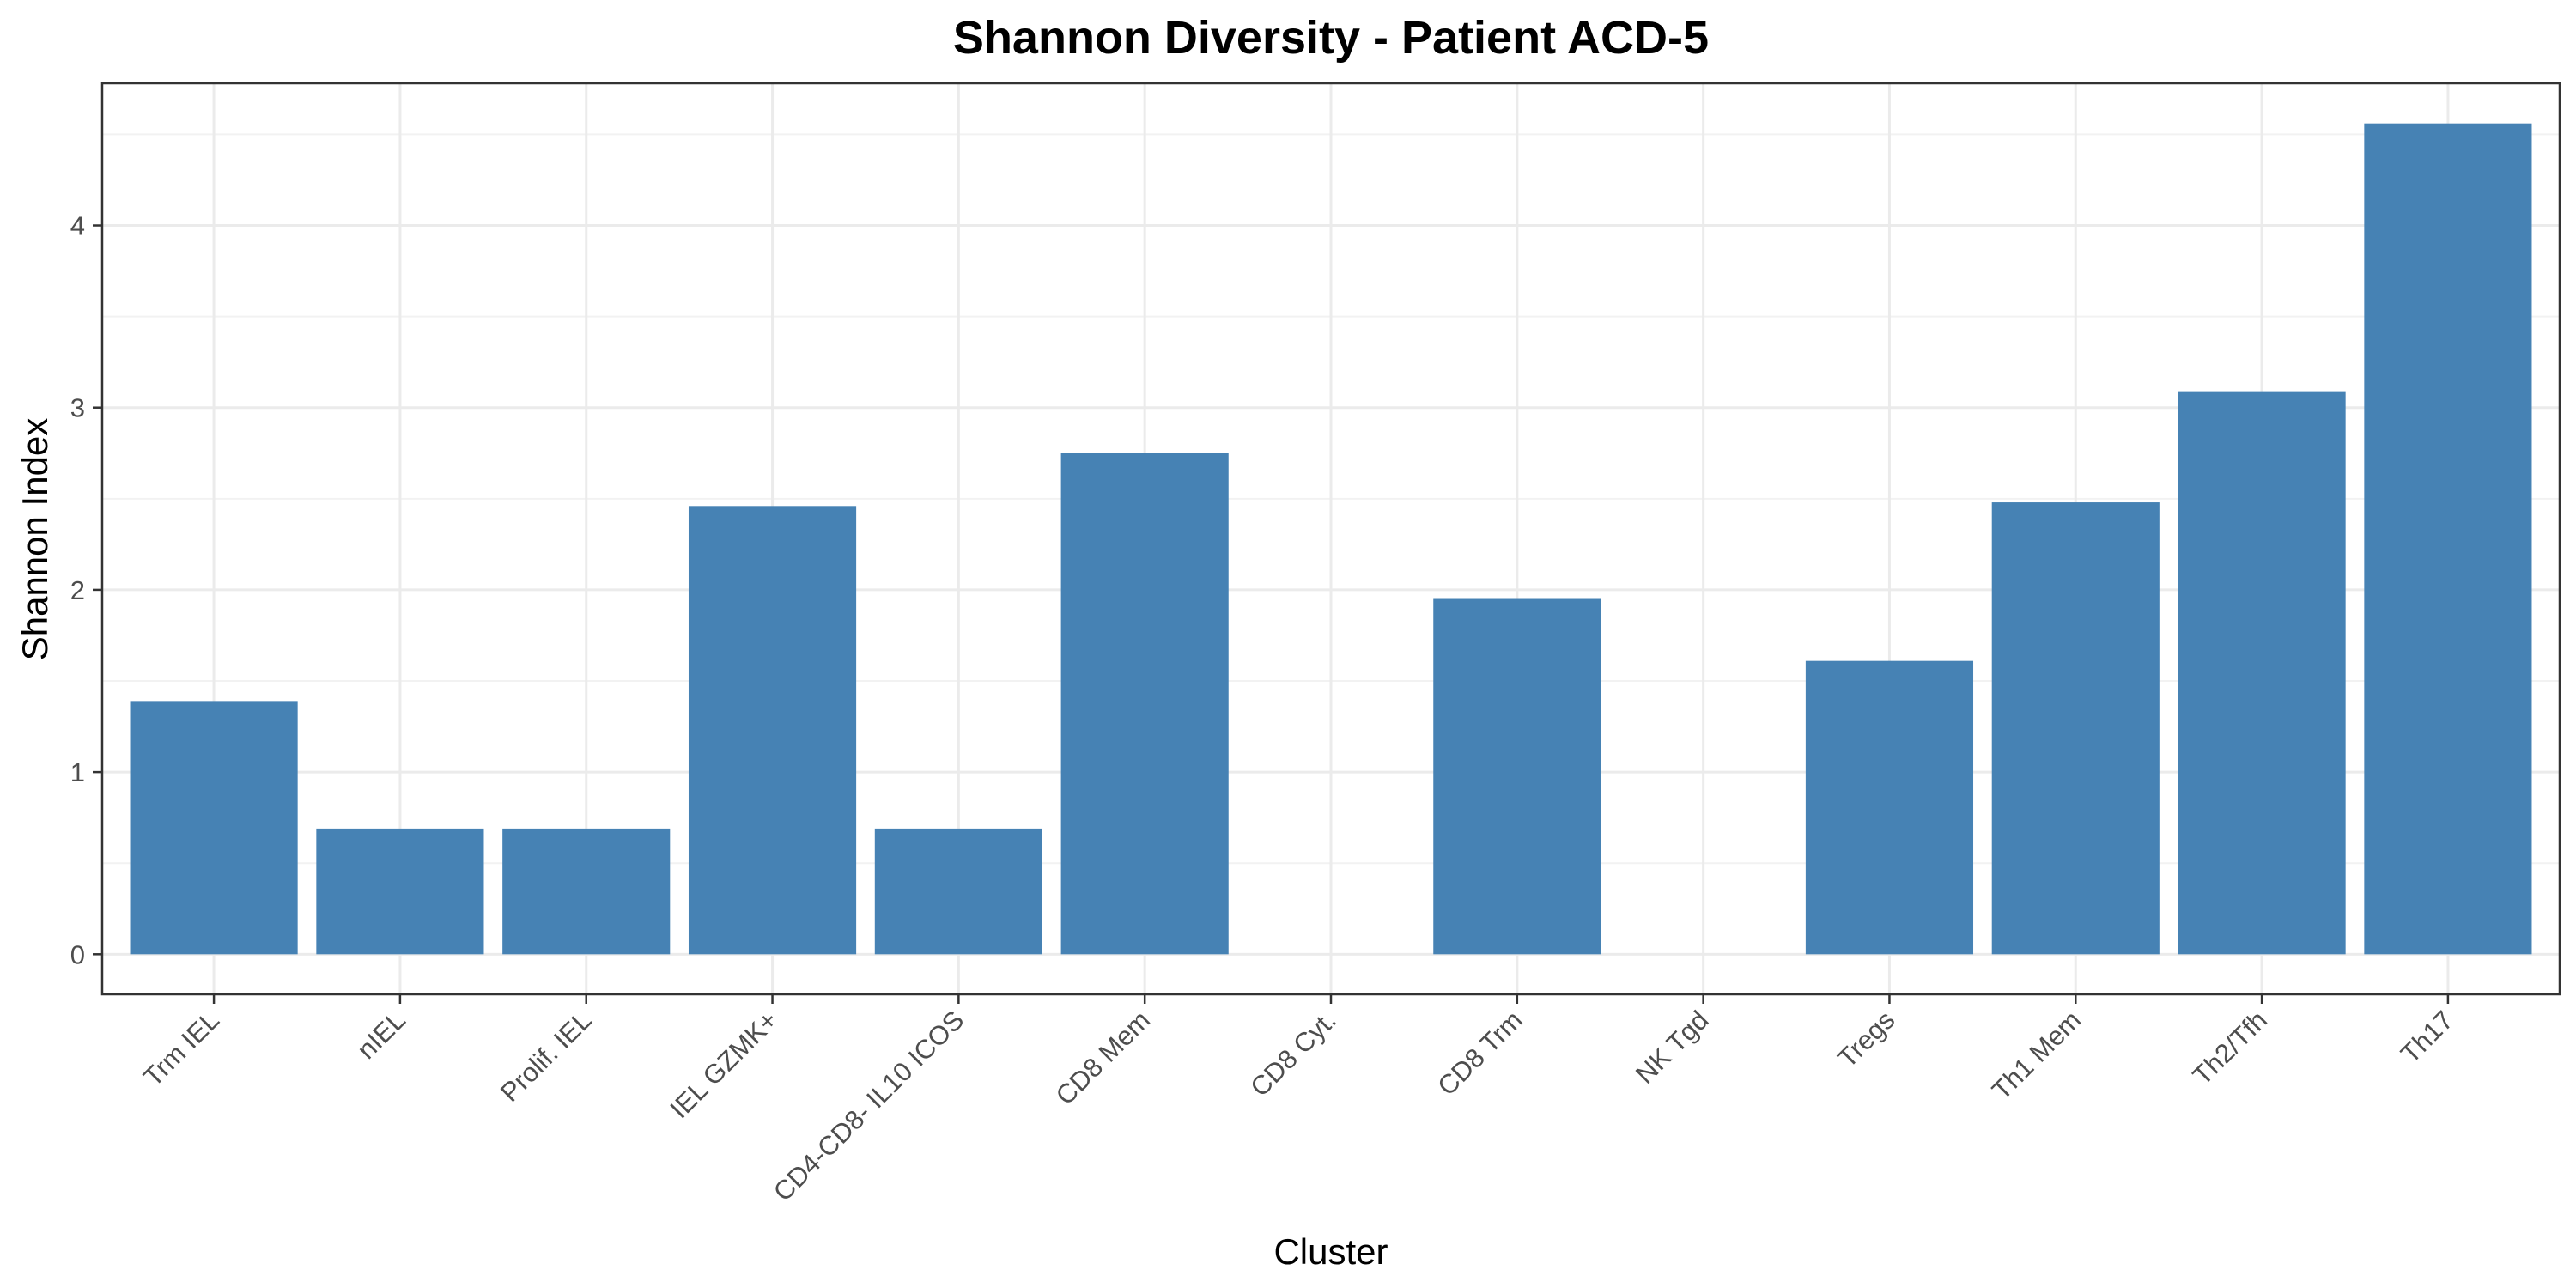 The height and width of the screenshot is (1288, 2576). I want to click on bar-th17, so click(2448, 539).